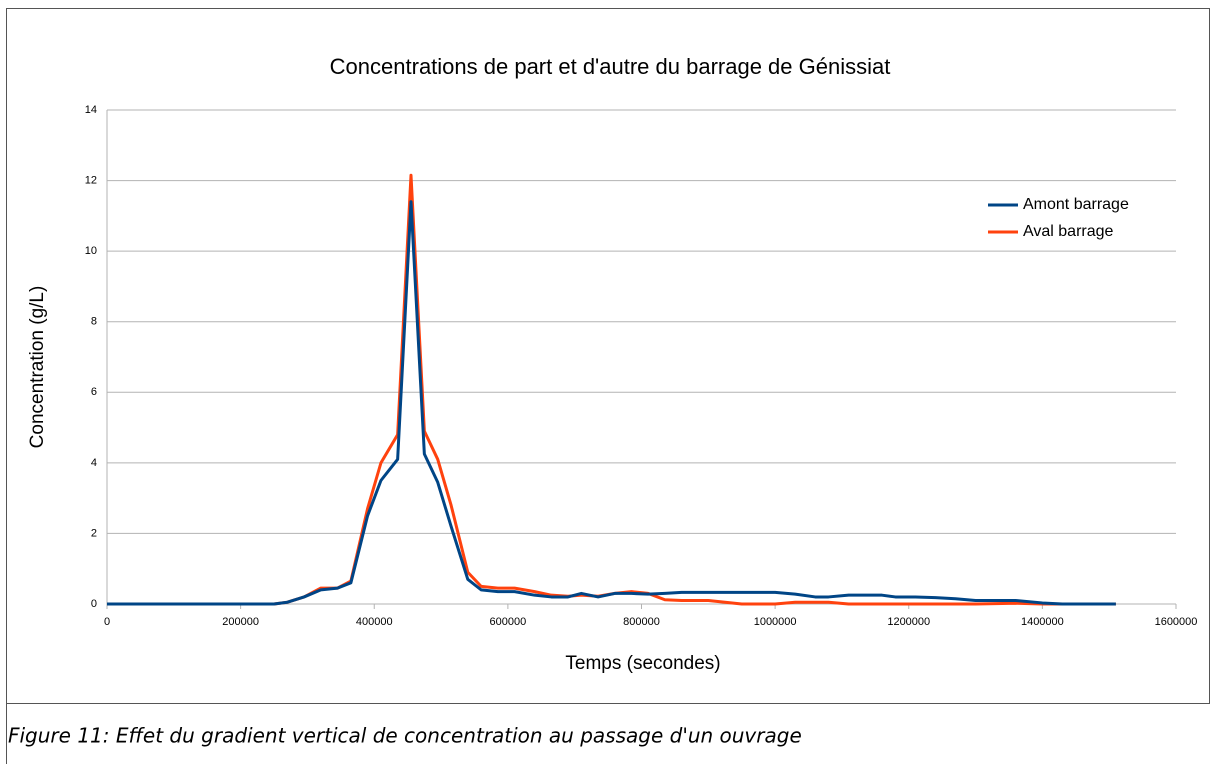 The width and height of the screenshot is (1210, 764). I want to click on x-tick-label: 400000, so click(374, 622).